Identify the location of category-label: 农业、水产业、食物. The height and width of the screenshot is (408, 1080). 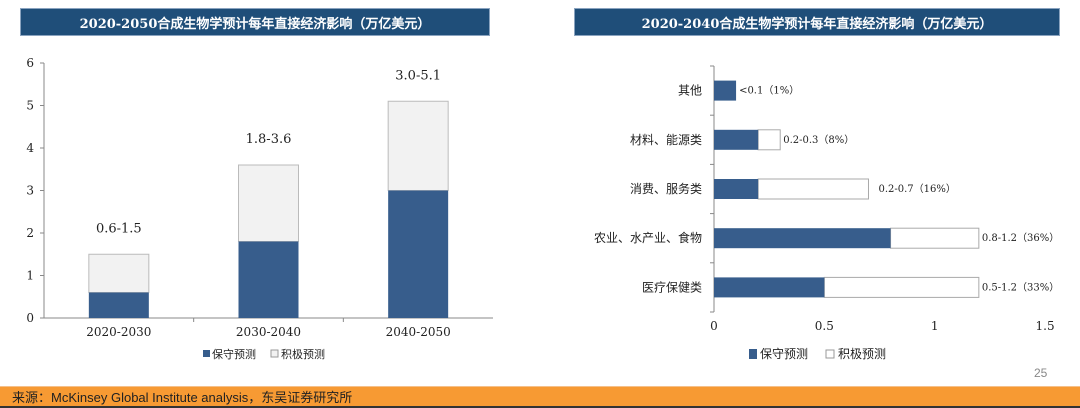
(648, 237).